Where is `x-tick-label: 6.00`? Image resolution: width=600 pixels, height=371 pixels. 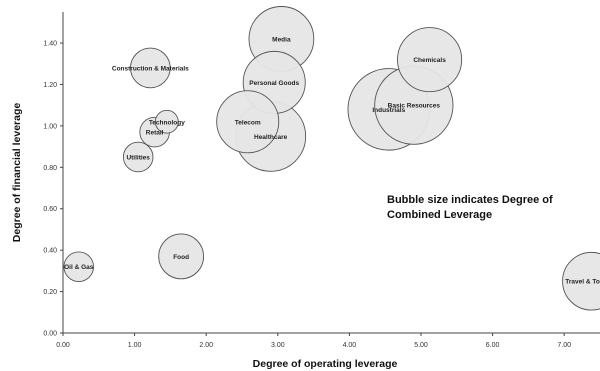
x-tick-label: 6.00 is located at coordinates (493, 345).